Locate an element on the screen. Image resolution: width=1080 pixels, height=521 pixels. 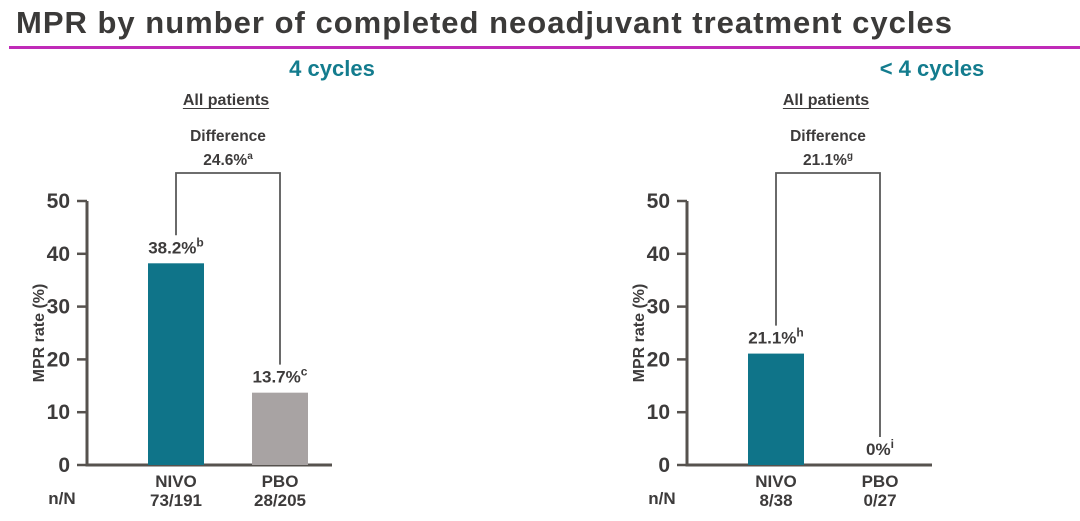
difference-annotation: Difference 21.1%g is located at coordinates (828, 149).